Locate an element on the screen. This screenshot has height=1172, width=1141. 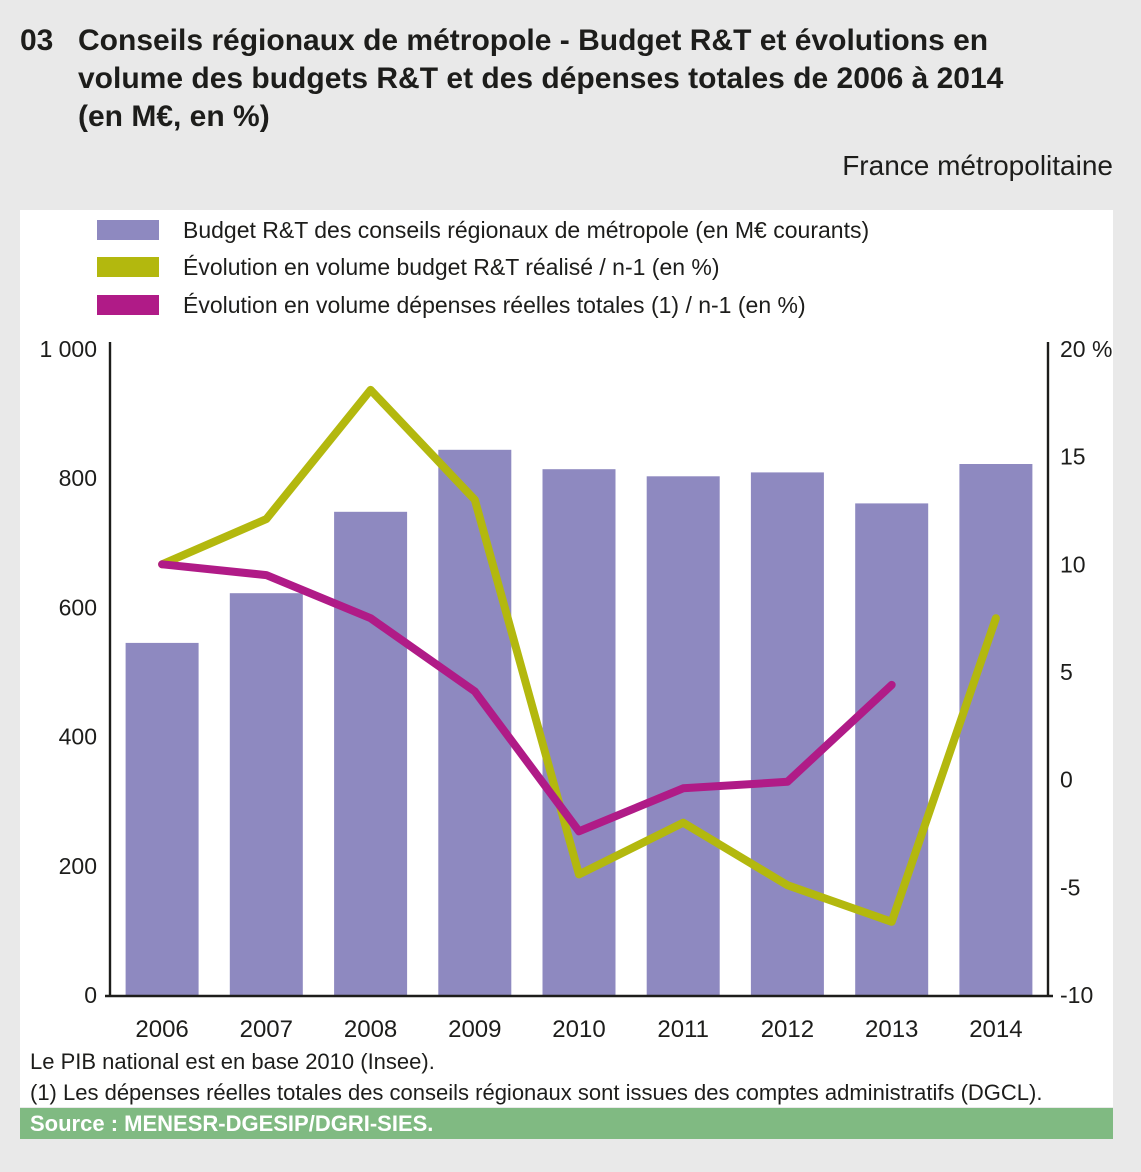
bar-2007 is located at coordinates (266, 794).